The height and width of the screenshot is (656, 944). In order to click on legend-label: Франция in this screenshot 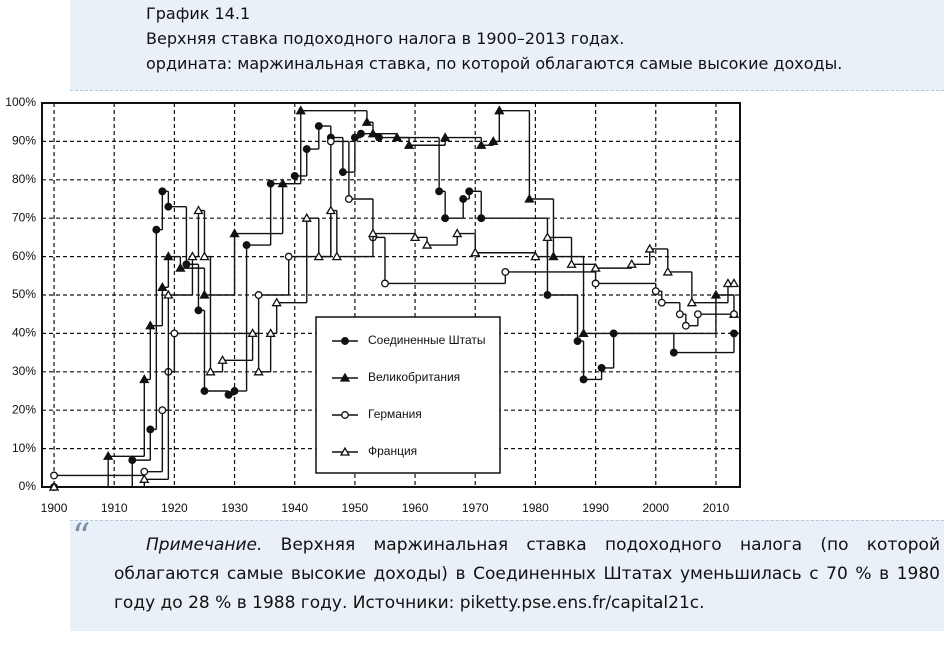, I will do `click(392, 451)`.